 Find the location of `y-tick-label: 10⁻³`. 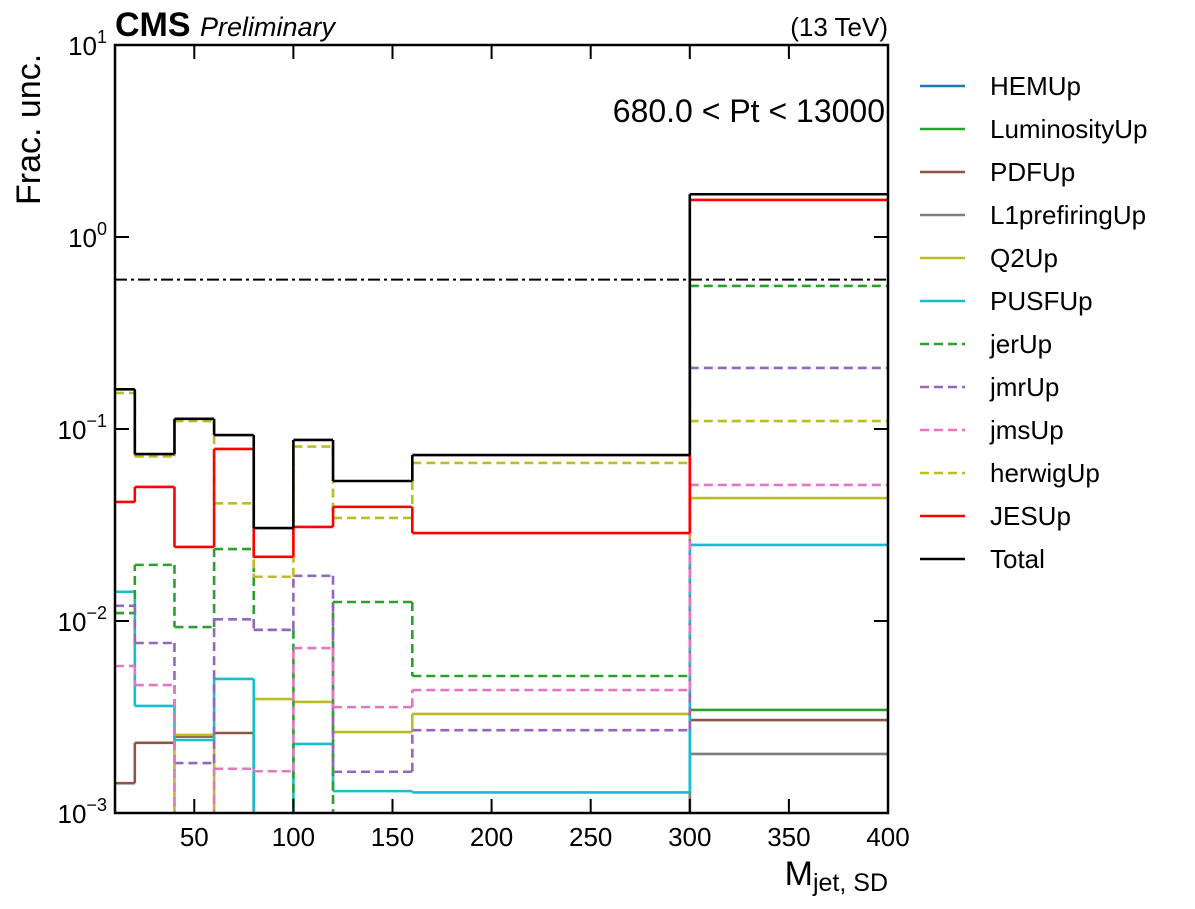

y-tick-label: 10⁻³ is located at coordinates (82, 812).